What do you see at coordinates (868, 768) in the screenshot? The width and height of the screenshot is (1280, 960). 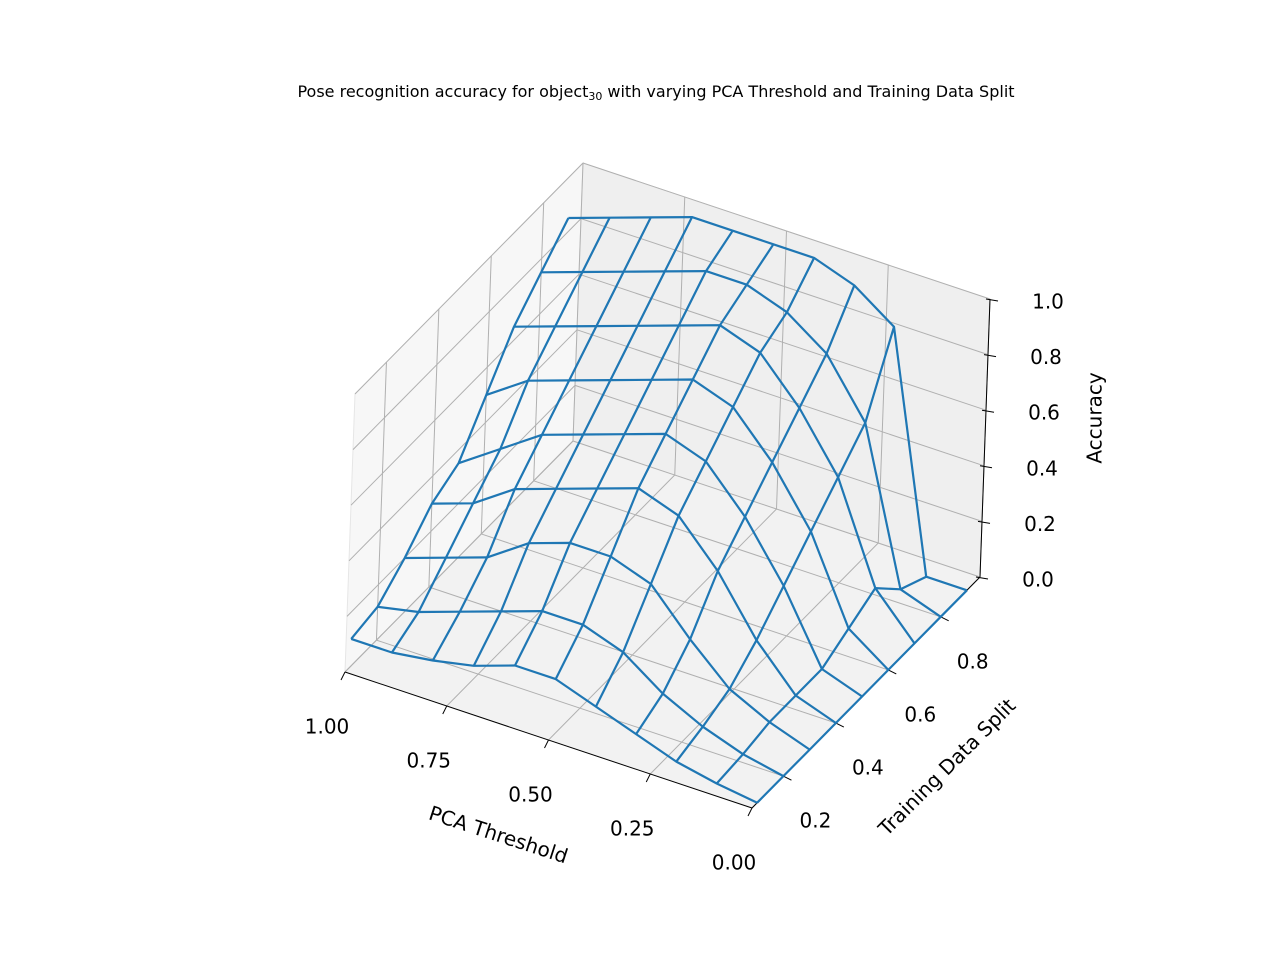 I see `y-tick-label: 0.4` at bounding box center [868, 768].